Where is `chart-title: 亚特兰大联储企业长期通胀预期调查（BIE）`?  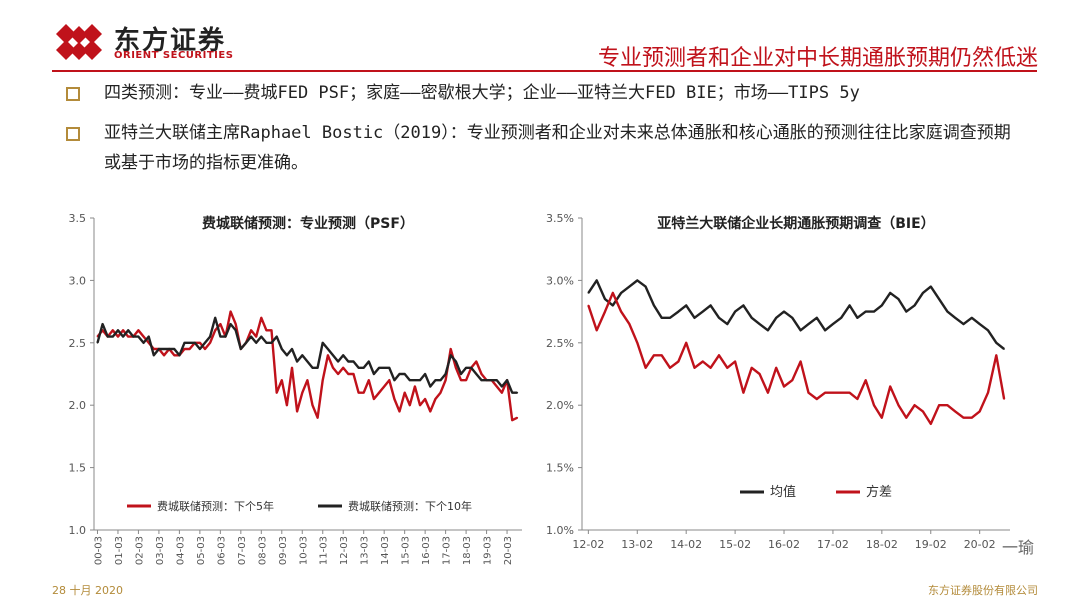
chart-title: 亚特兰大联储企业长期通胀预期调查（BIE） is located at coordinates (795, 223).